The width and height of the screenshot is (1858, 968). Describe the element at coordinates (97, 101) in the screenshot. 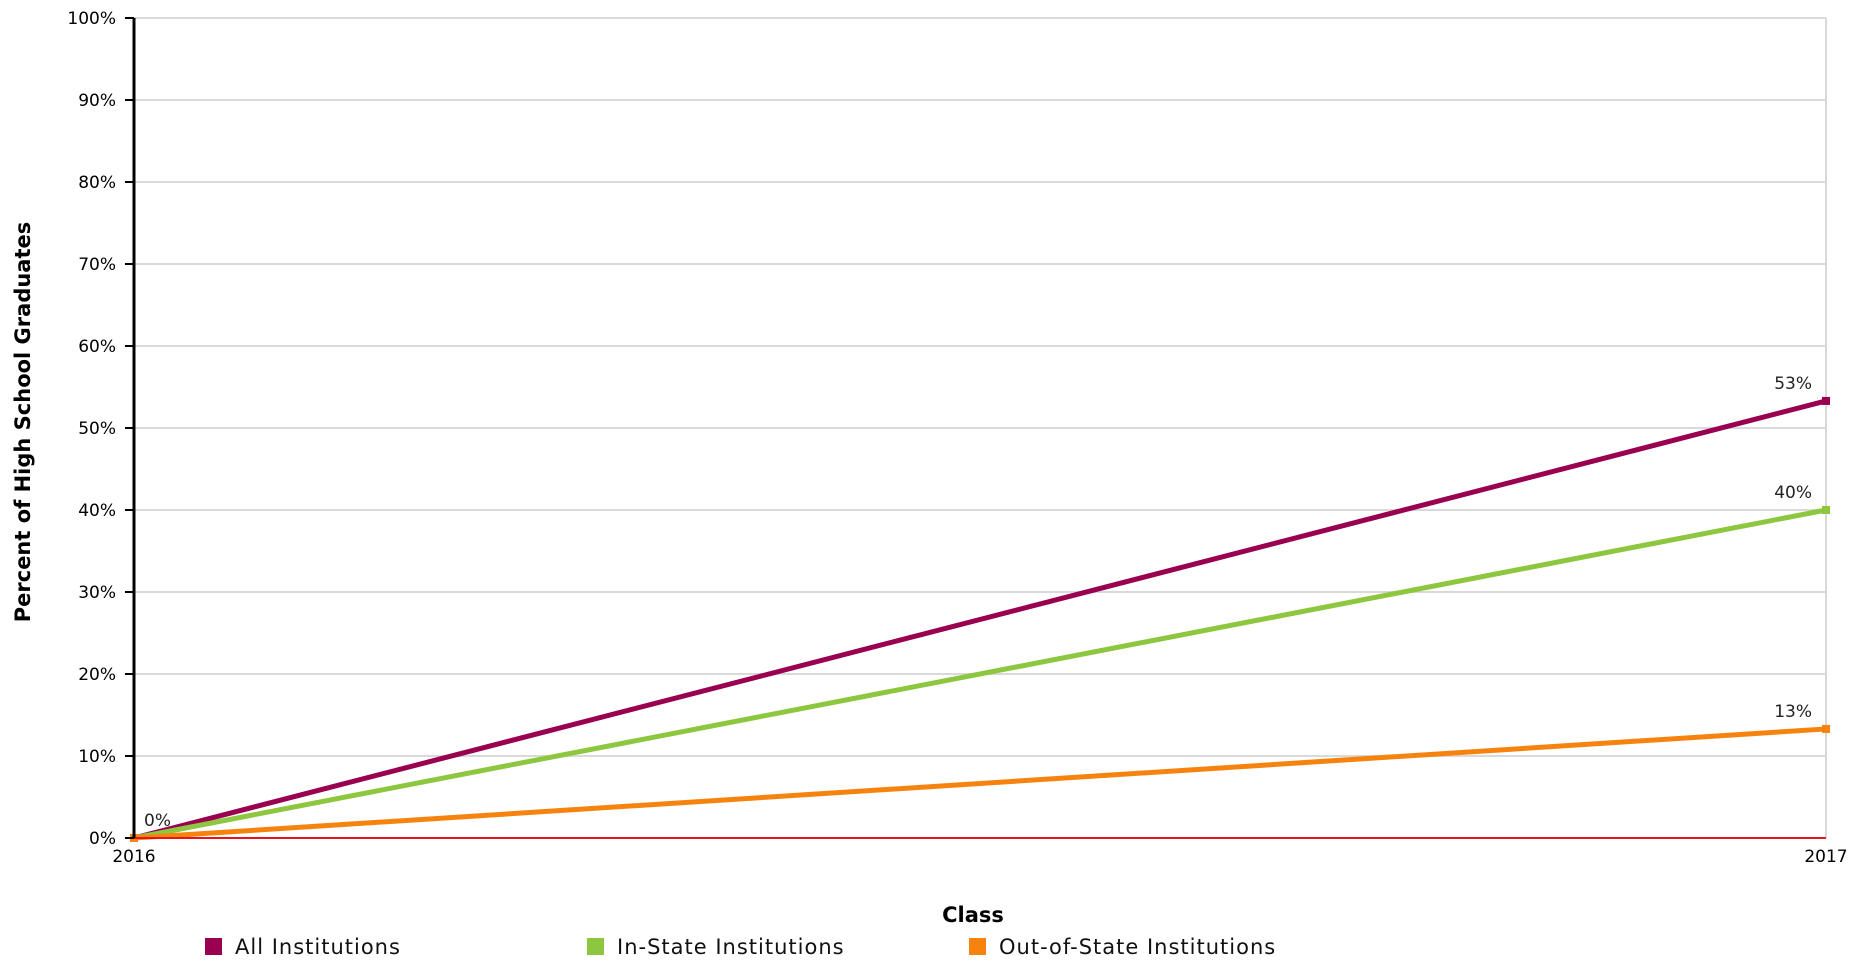

I see `y-tick-label: 90%` at that location.